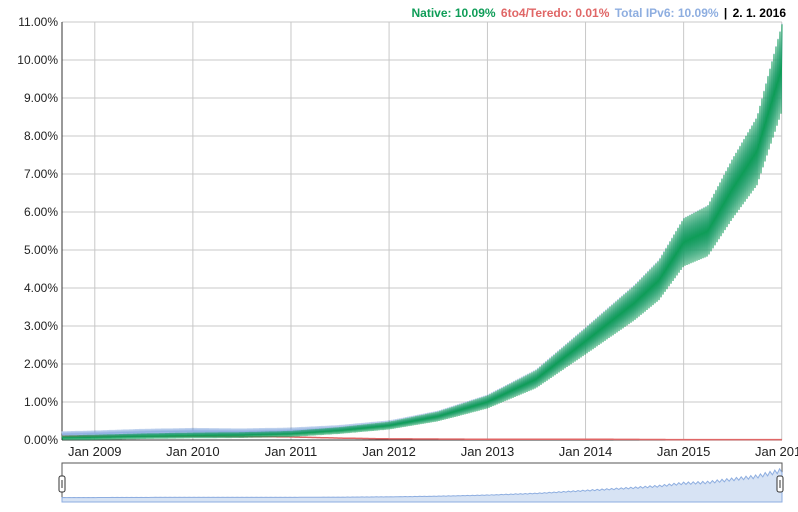 This screenshot has width=798, height=512. I want to click on legend-total: Total IPv6: 10.09%, so click(666, 13).